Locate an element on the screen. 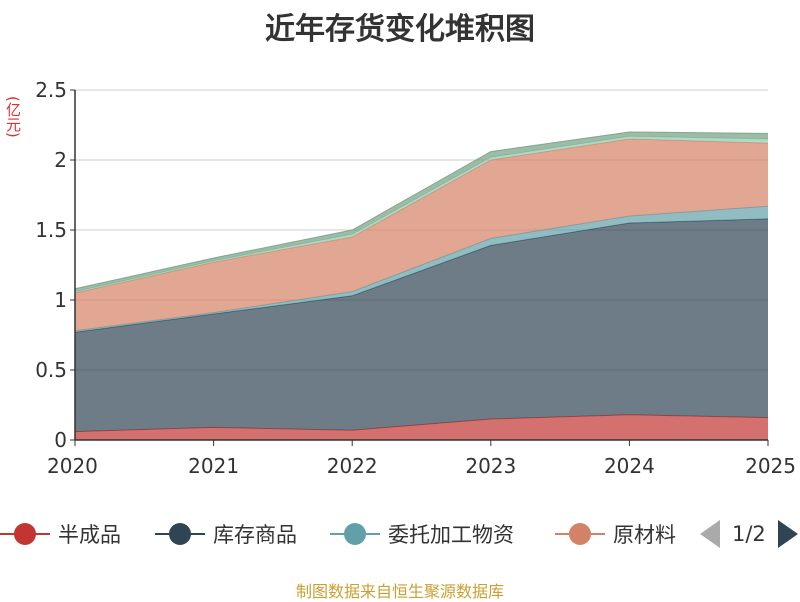 Image resolution: width=800 pixels, height=602 pixels. legend-item: 委托加工物资 is located at coordinates (422, 534).